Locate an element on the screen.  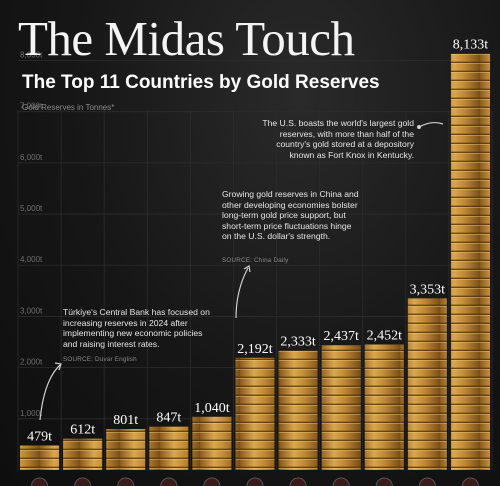
bar-value-label: 479t is located at coordinates (39, 436).